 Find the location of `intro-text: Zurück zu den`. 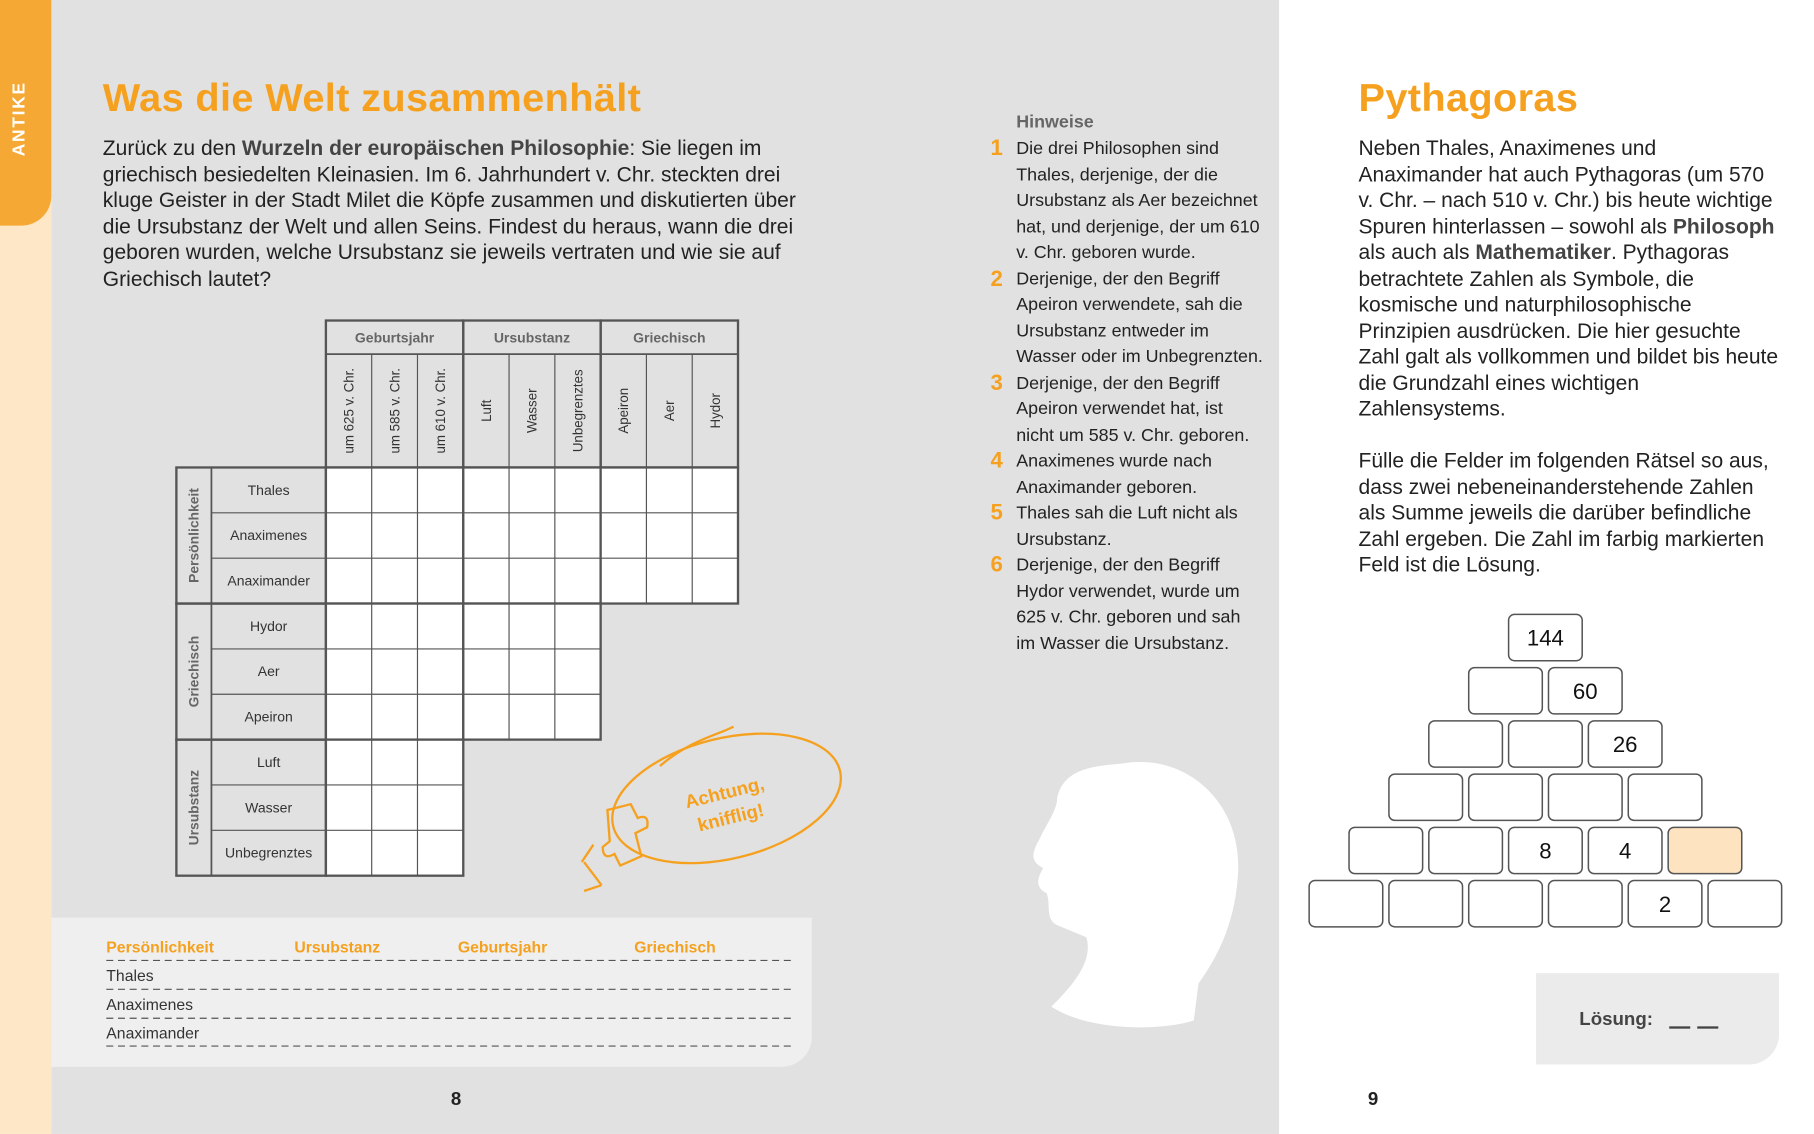

intro-text: Zurück zu den is located at coordinates (172, 148).